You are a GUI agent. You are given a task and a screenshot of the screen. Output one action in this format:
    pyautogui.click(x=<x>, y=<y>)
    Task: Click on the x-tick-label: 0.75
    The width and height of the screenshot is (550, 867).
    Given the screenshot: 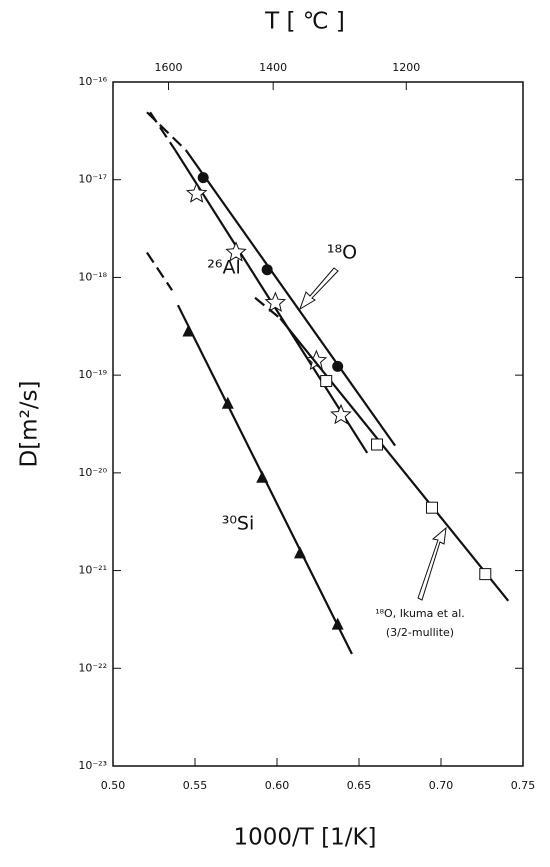 What is the action you would take?
    pyautogui.click(x=523, y=785)
    